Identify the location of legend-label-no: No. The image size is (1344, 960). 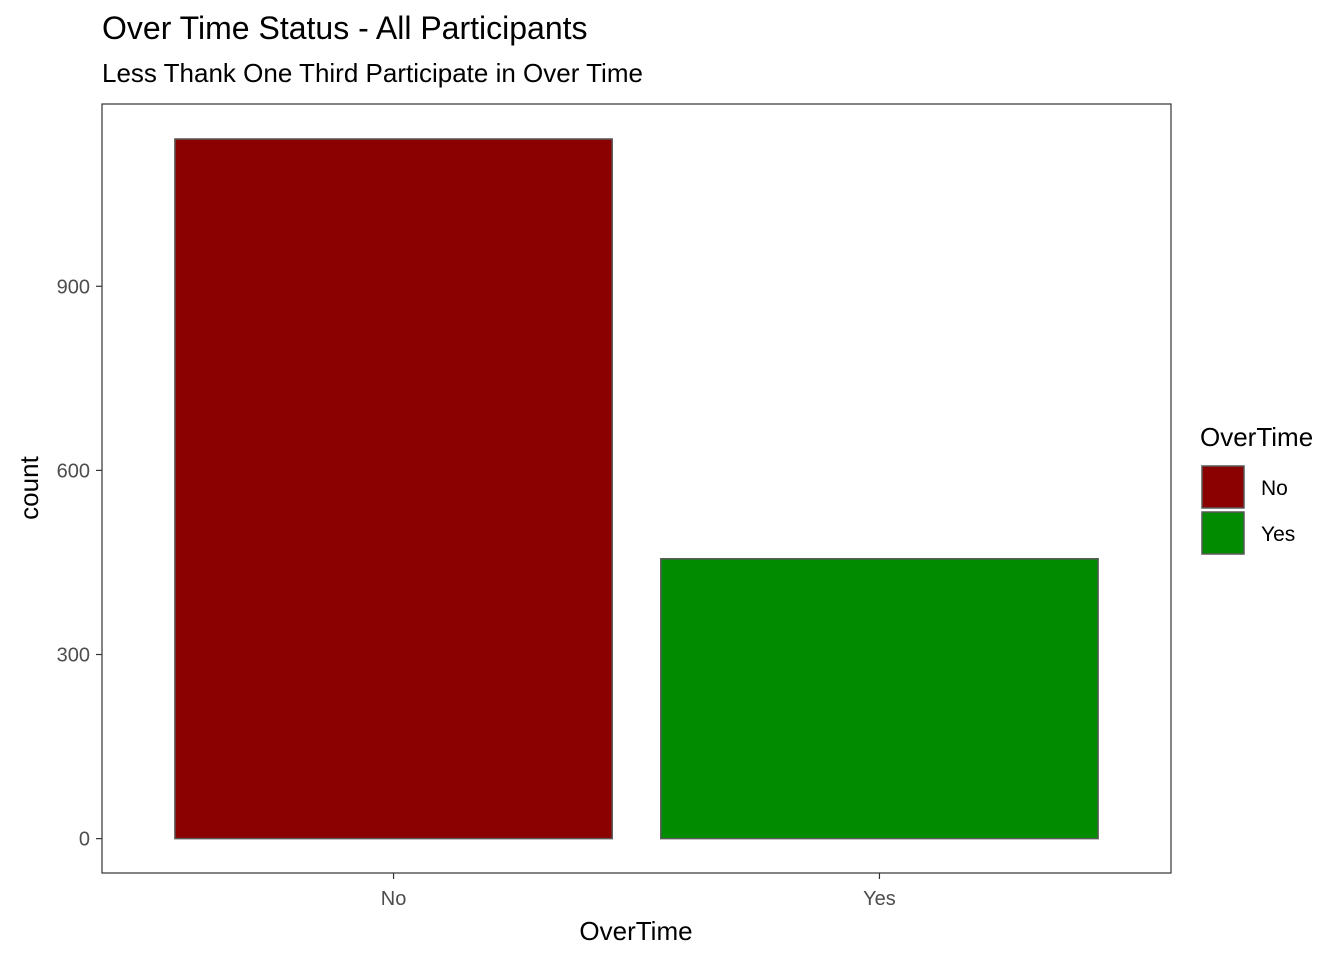
(1274, 488).